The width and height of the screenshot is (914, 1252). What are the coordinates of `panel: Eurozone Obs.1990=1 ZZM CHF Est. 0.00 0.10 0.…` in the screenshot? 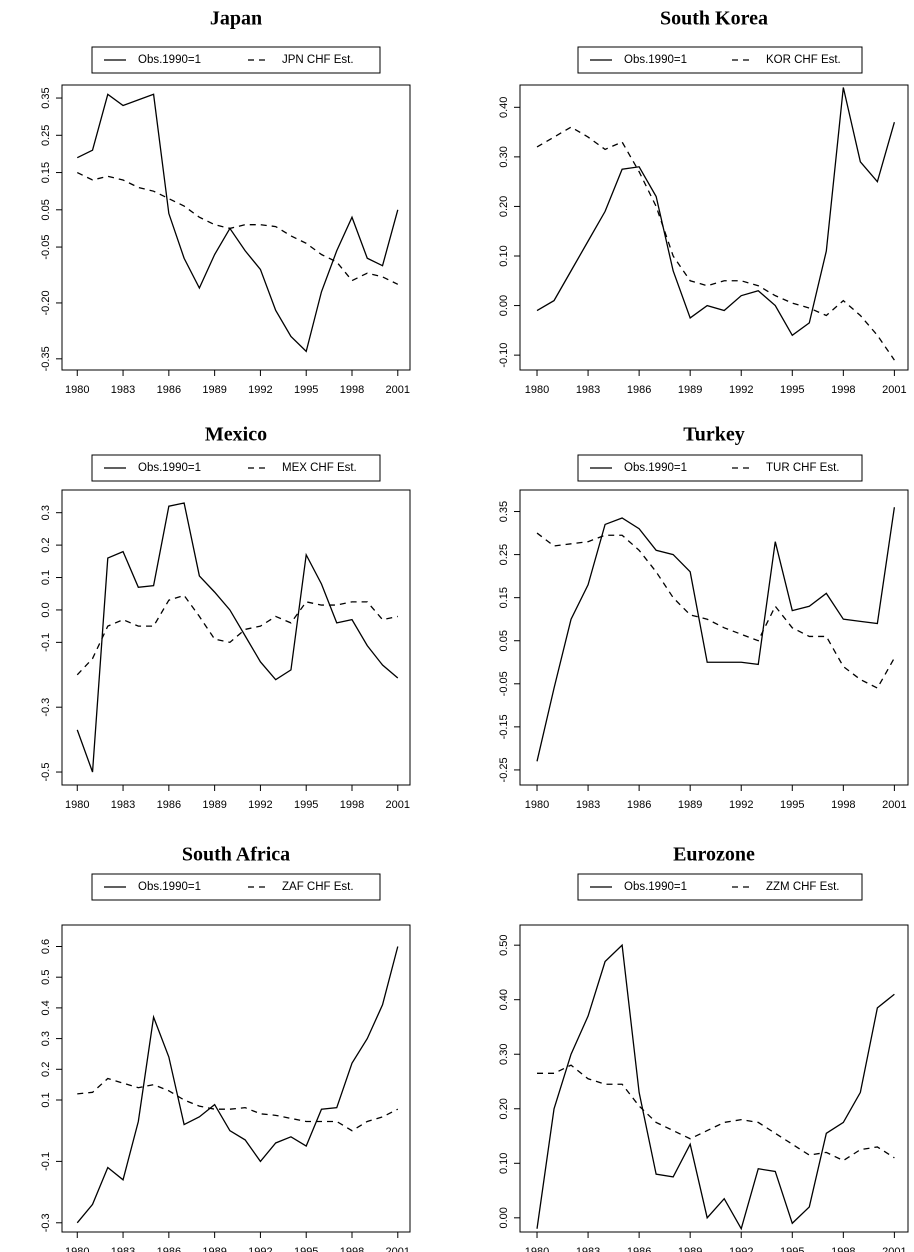 It's located at (703, 1048).